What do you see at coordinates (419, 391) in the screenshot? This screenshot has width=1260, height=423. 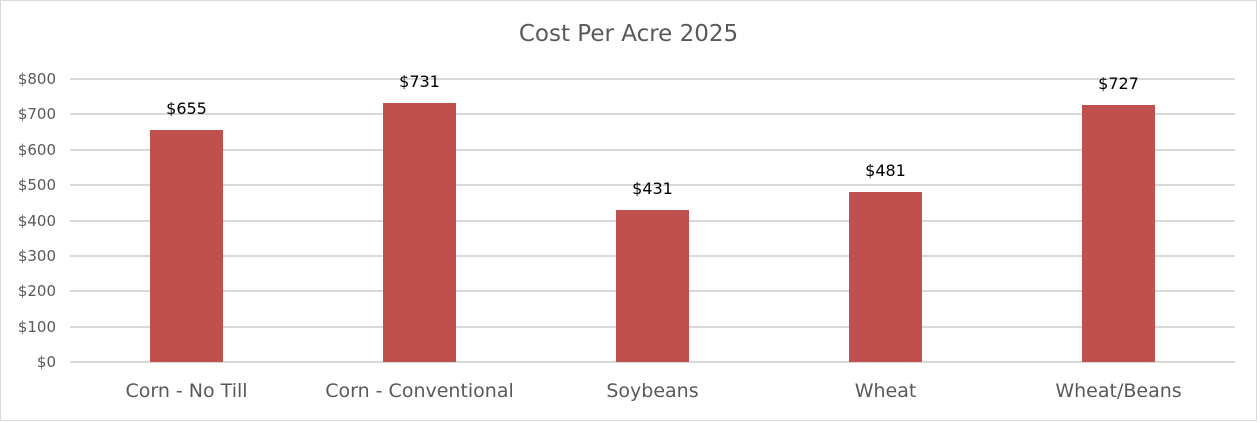 I see `x-tick-label: Corn - Conventional` at bounding box center [419, 391].